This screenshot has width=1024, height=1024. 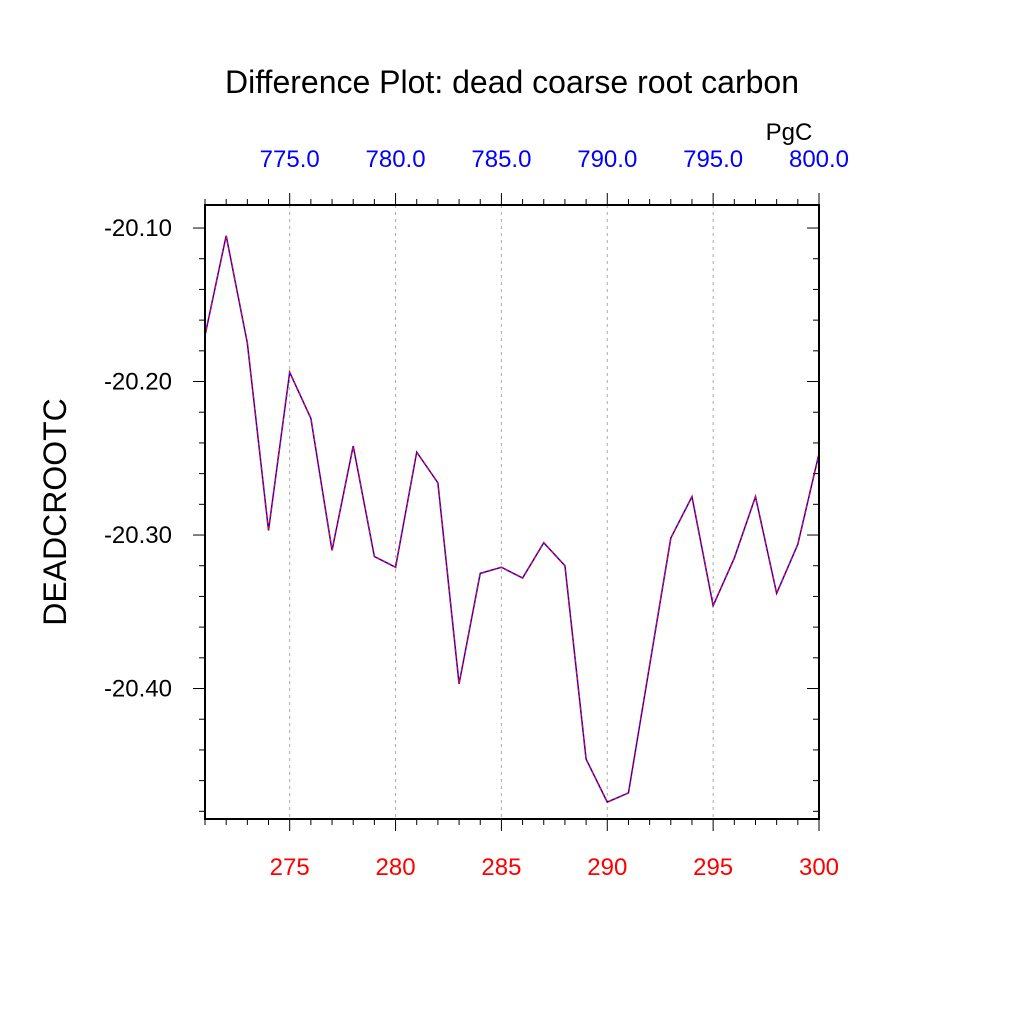 I want to click on top-x-tick-label: 785.0, so click(x=501, y=159).